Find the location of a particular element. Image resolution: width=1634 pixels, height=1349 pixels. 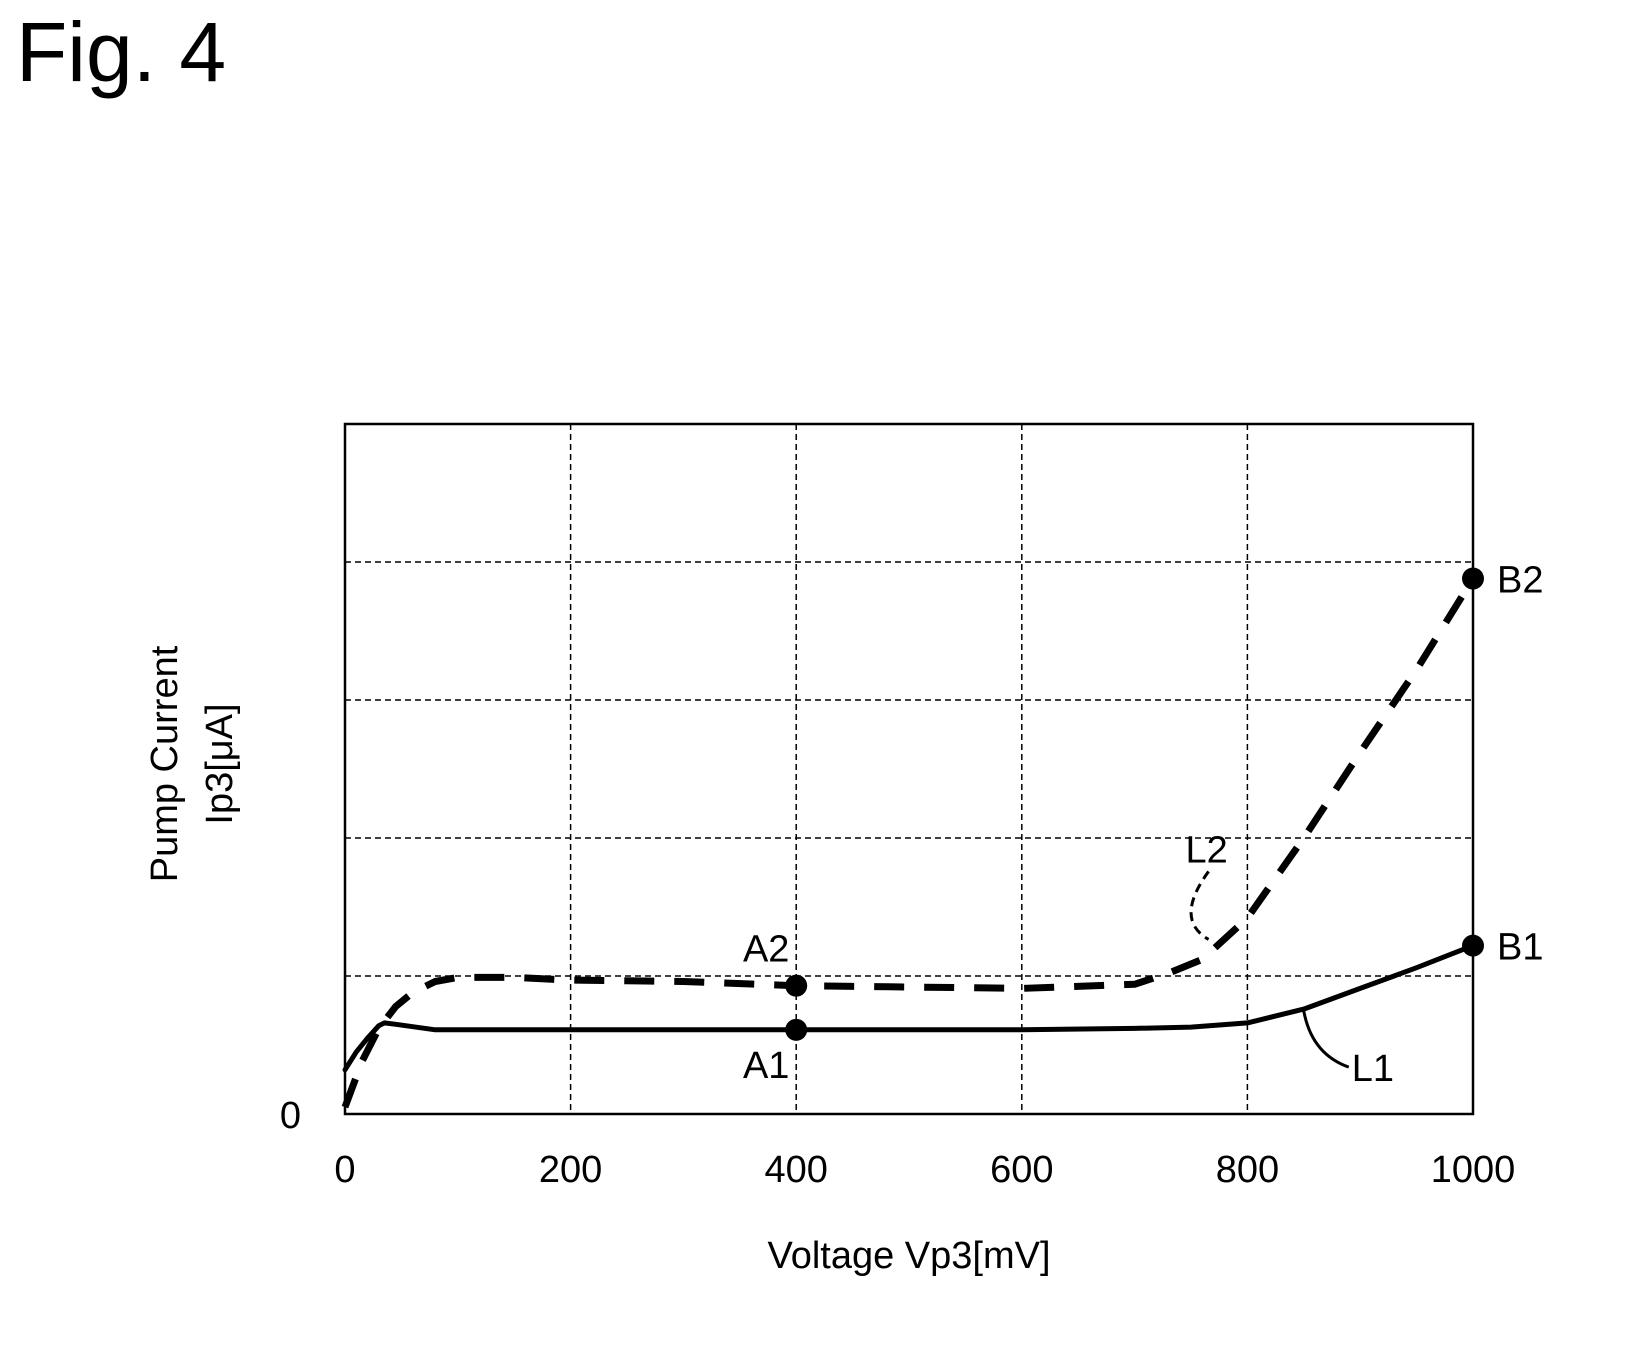

x-tick-label: 0 is located at coordinates (344, 1170).